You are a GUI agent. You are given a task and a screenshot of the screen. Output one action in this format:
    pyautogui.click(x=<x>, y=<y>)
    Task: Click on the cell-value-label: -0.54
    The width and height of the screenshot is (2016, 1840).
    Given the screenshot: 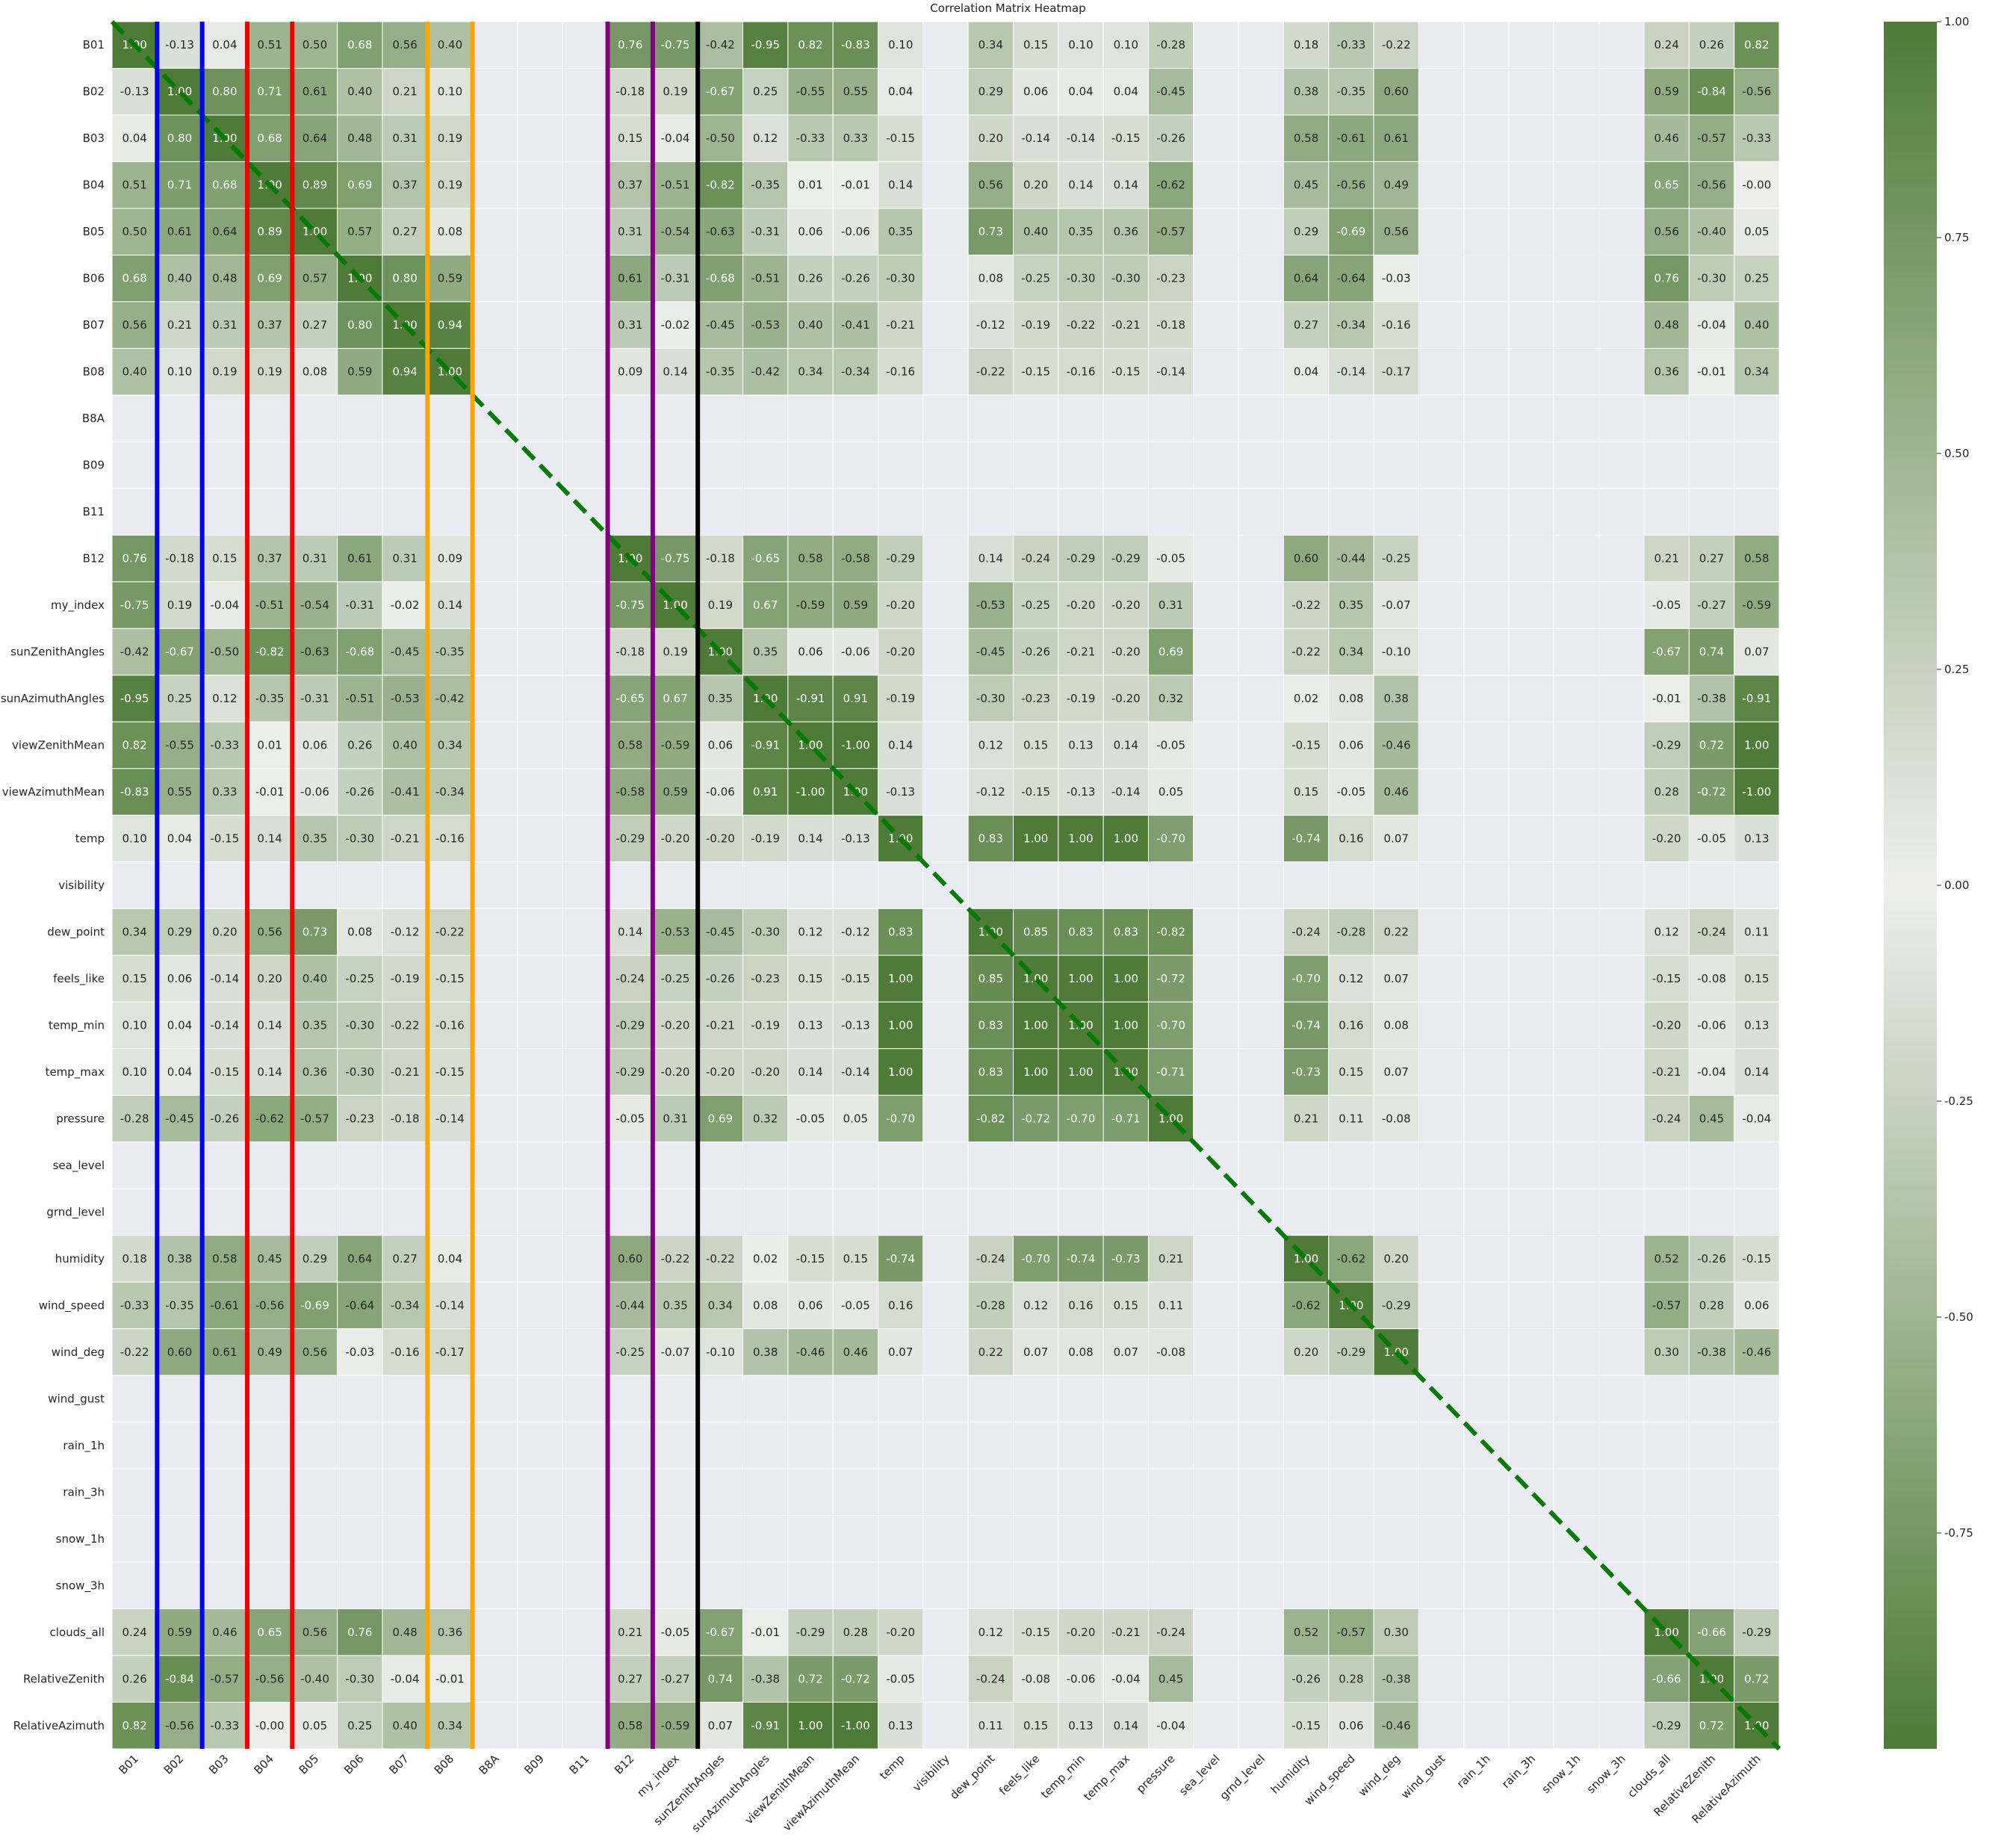 What is the action you would take?
    pyautogui.click(x=314, y=605)
    